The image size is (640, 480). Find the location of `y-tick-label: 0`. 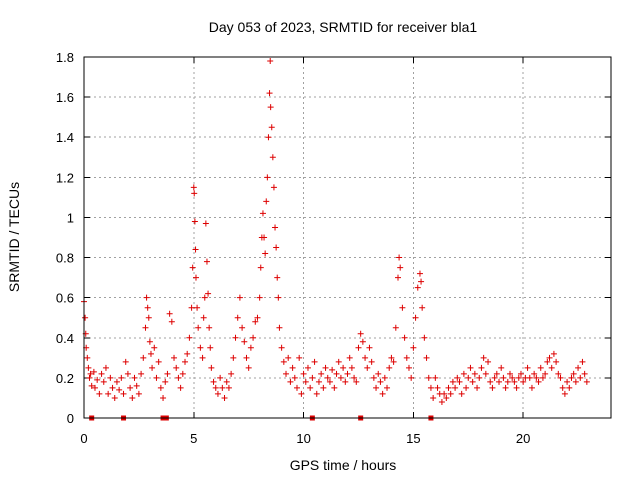

y-tick-label: 0 is located at coordinates (70, 418).